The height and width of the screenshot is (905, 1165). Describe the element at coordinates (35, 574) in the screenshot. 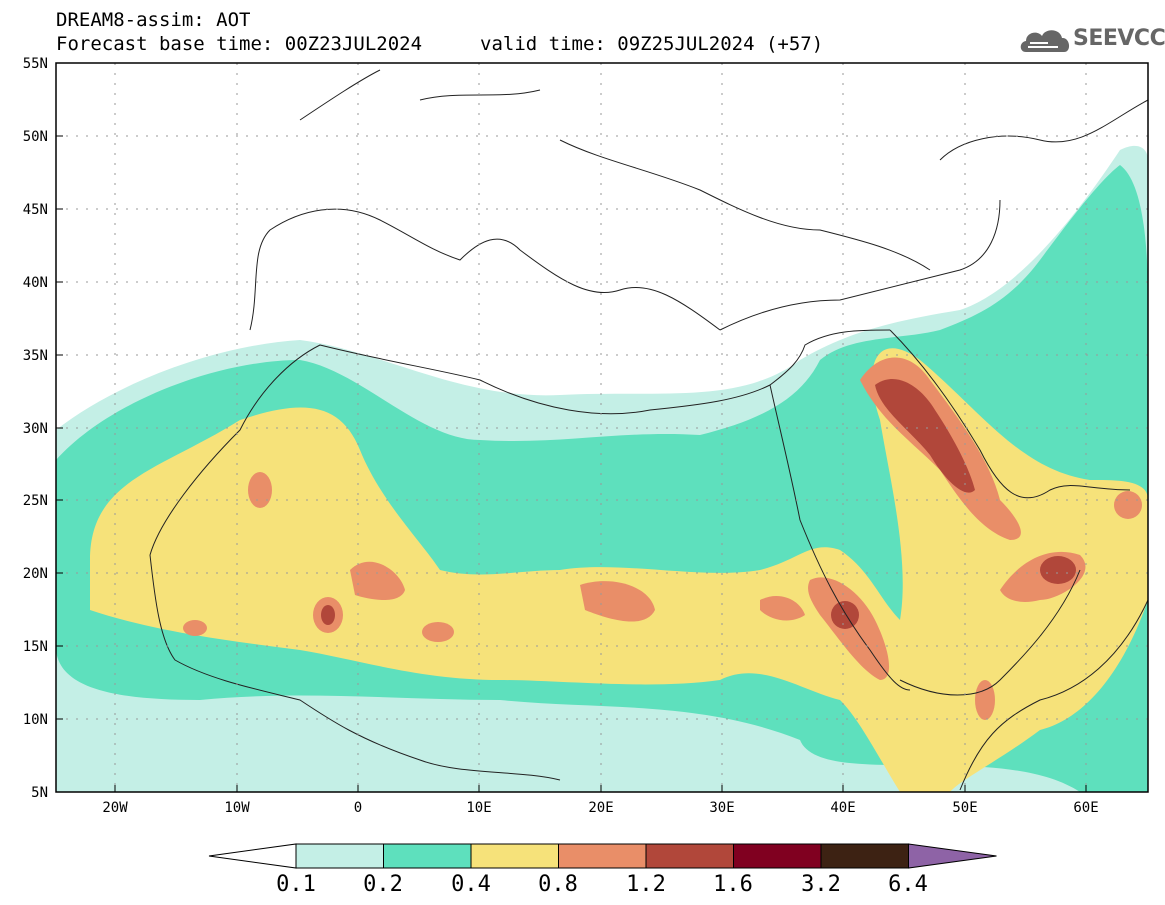

I see `lat-label-20n: 20N` at that location.